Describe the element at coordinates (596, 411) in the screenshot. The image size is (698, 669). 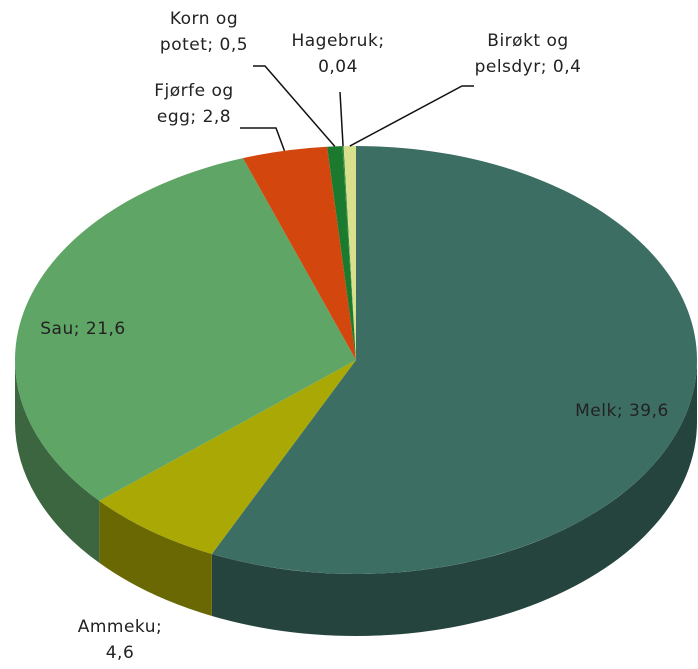
I see `category-label: Melk` at that location.